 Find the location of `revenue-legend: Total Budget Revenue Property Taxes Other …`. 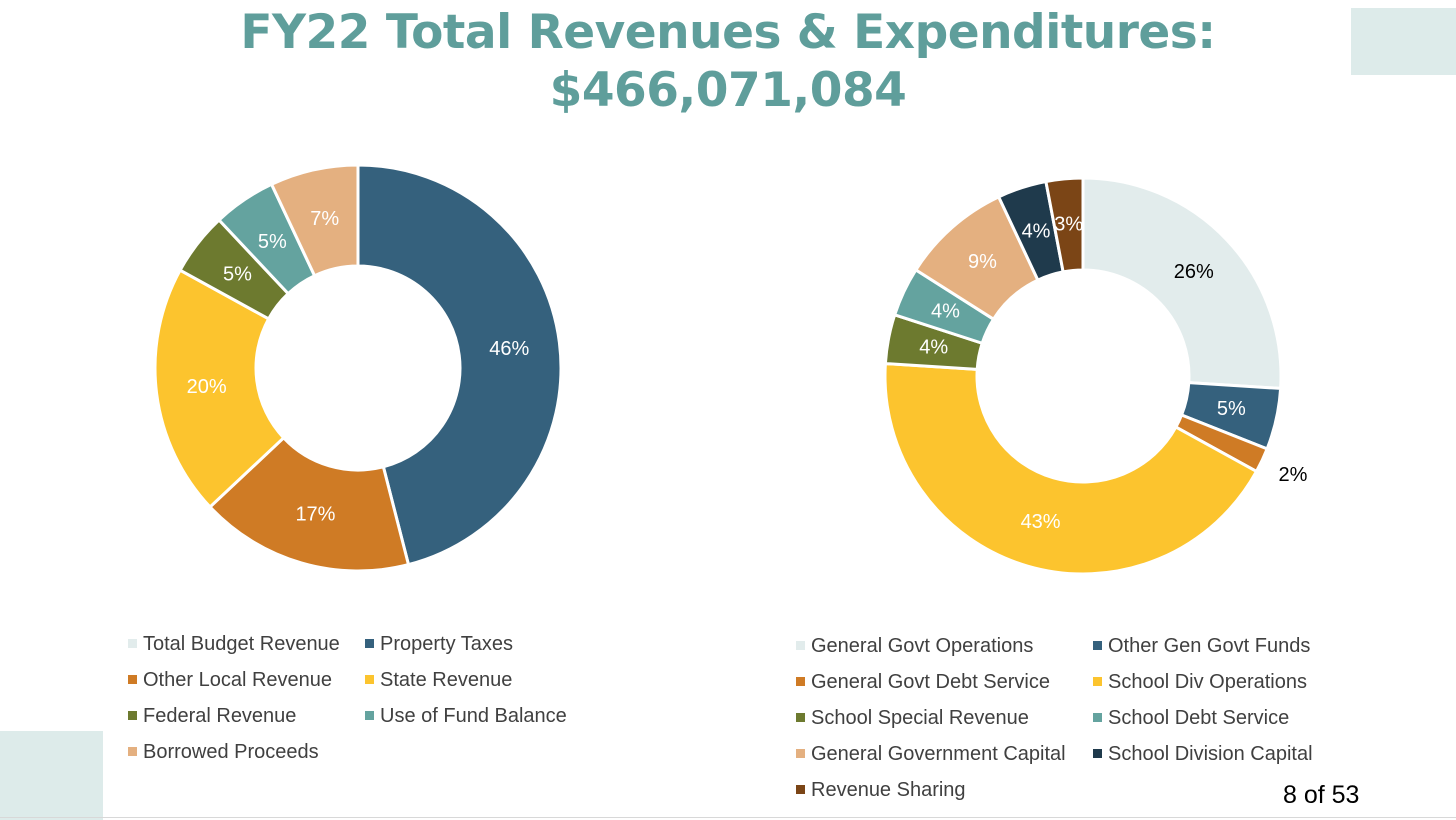

revenue-legend: Total Budget Revenue Property Taxes Other … is located at coordinates (368, 704).